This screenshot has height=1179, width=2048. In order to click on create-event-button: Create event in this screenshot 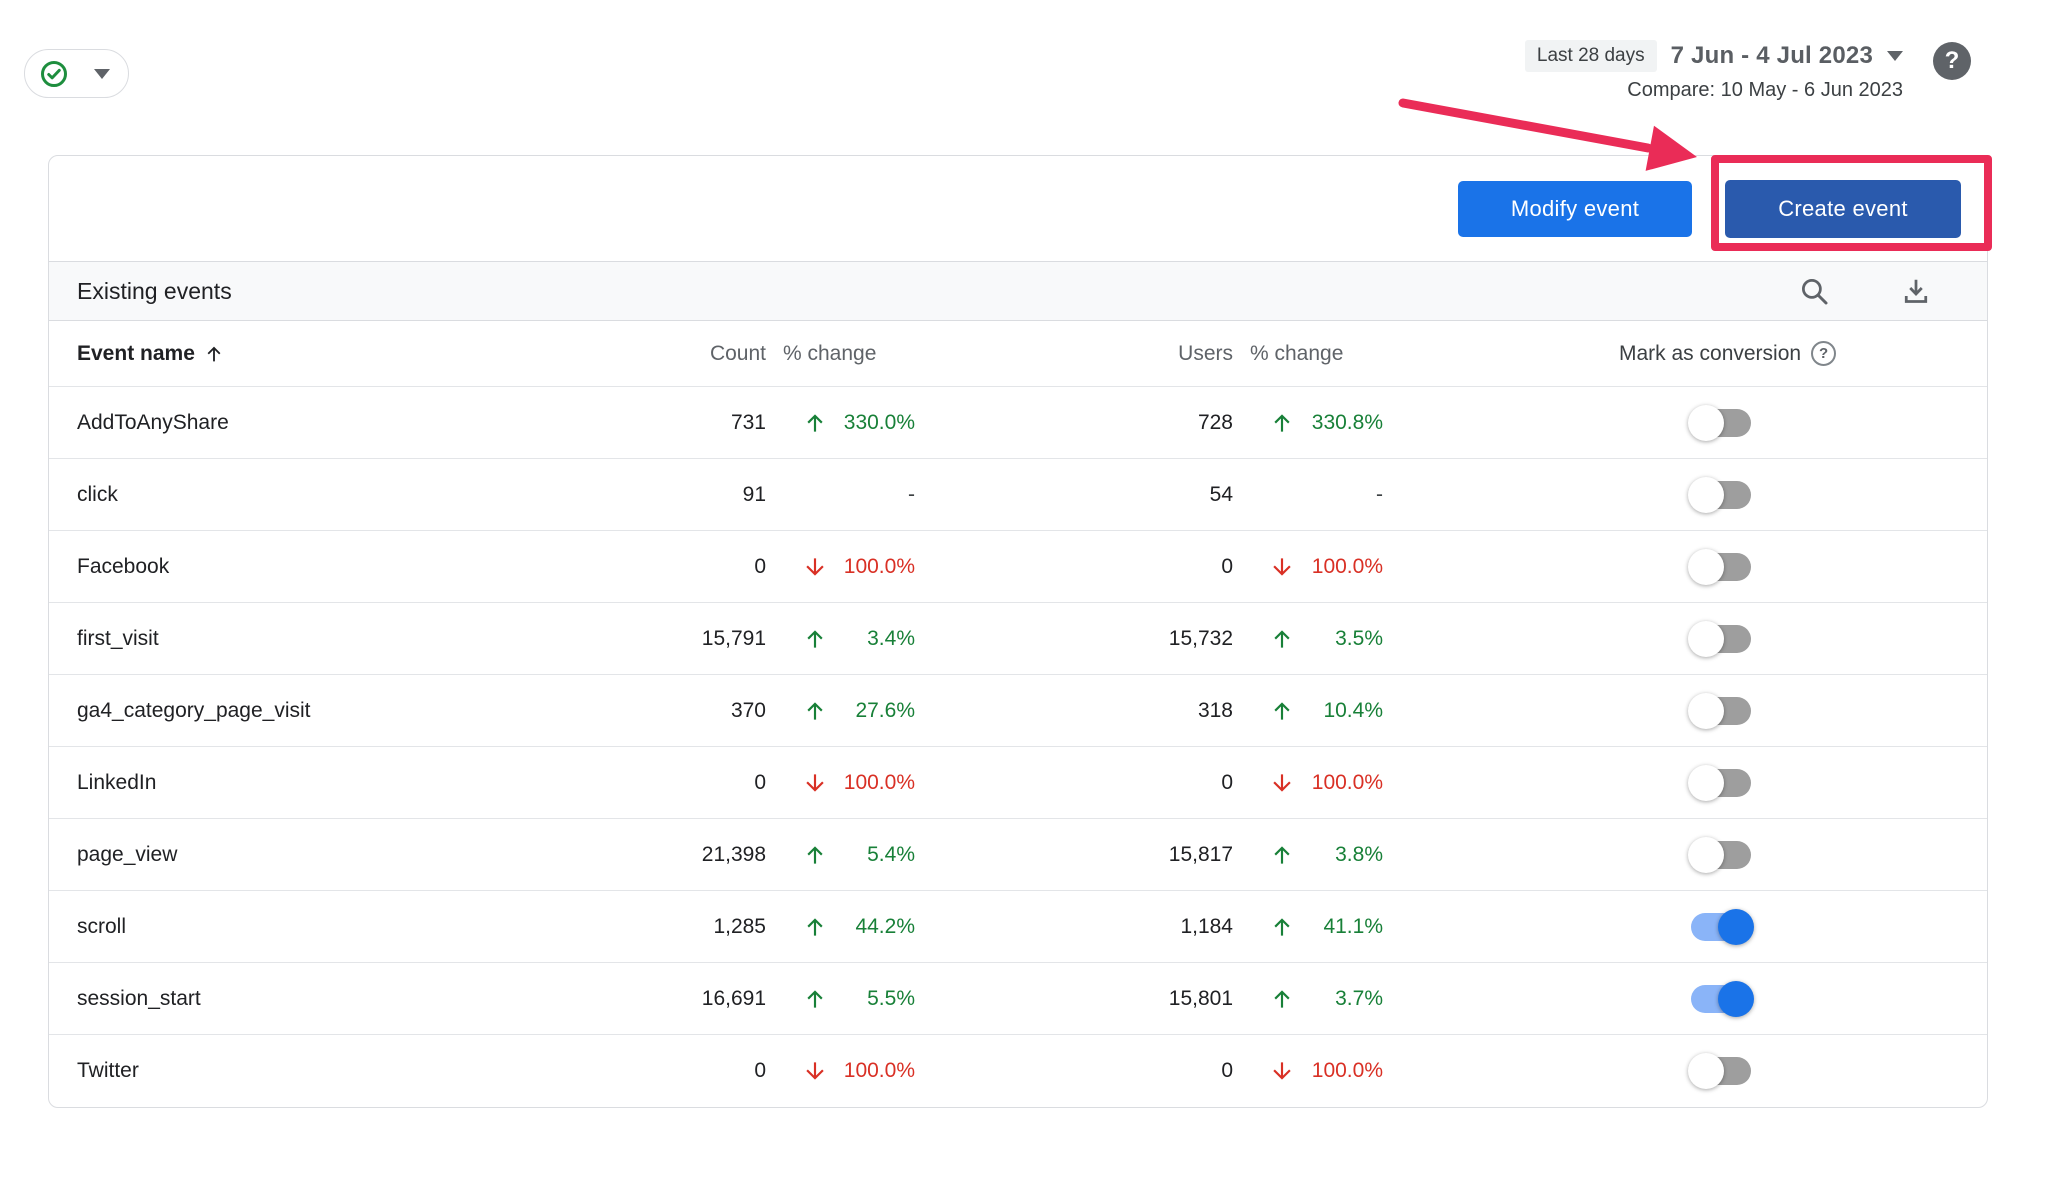, I will do `click(1843, 208)`.